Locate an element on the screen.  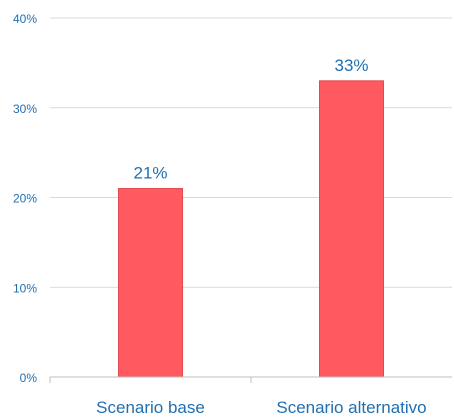
category-labels: Scenario base Scenario alternativo is located at coordinates (261, 407).